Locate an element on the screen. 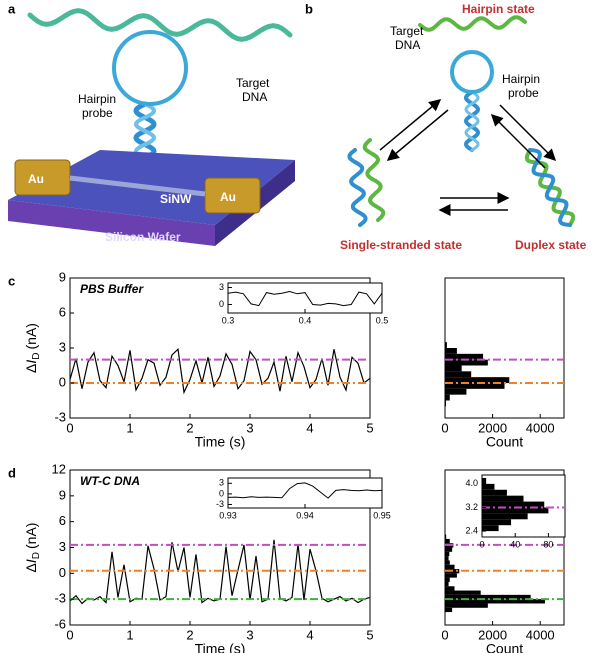 The width and height of the screenshot is (600, 653). panel-label: a is located at coordinates (12, 8).